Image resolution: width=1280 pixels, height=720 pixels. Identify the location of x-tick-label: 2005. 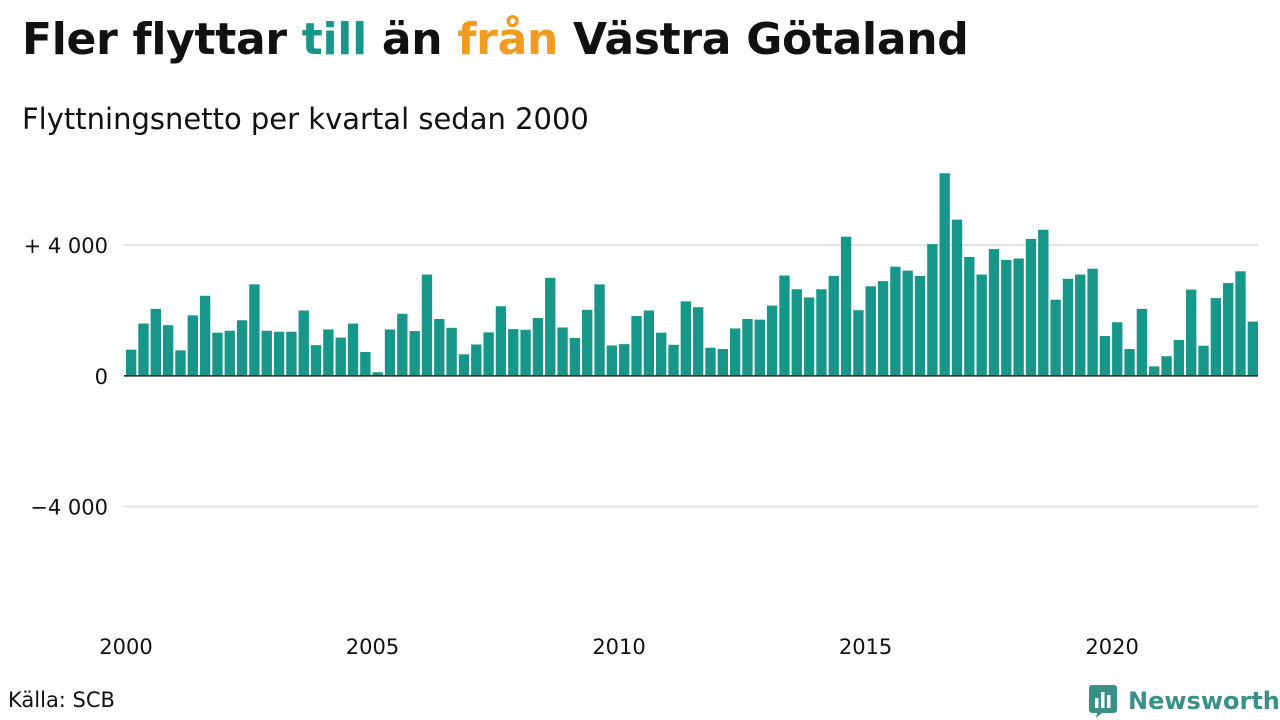
(372, 647).